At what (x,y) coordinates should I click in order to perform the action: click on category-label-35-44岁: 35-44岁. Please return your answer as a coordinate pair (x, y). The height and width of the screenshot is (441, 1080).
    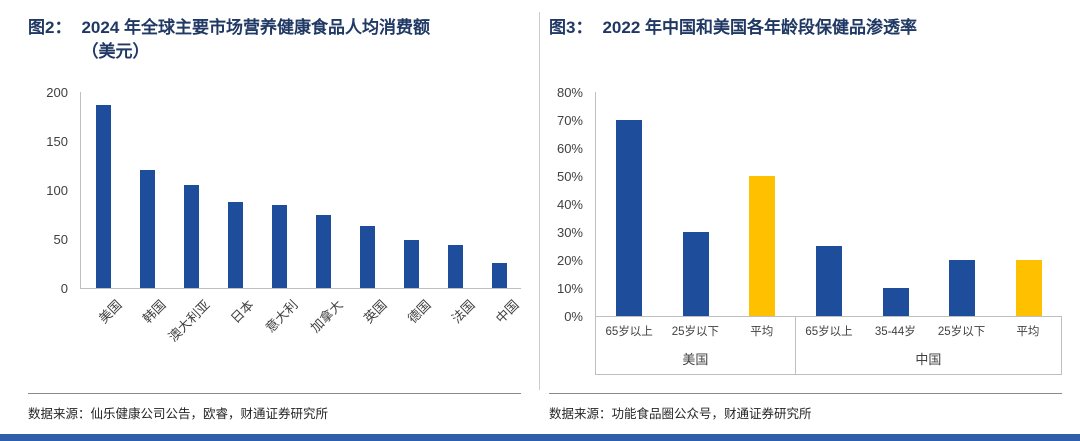
    Looking at the image, I should click on (895, 332).